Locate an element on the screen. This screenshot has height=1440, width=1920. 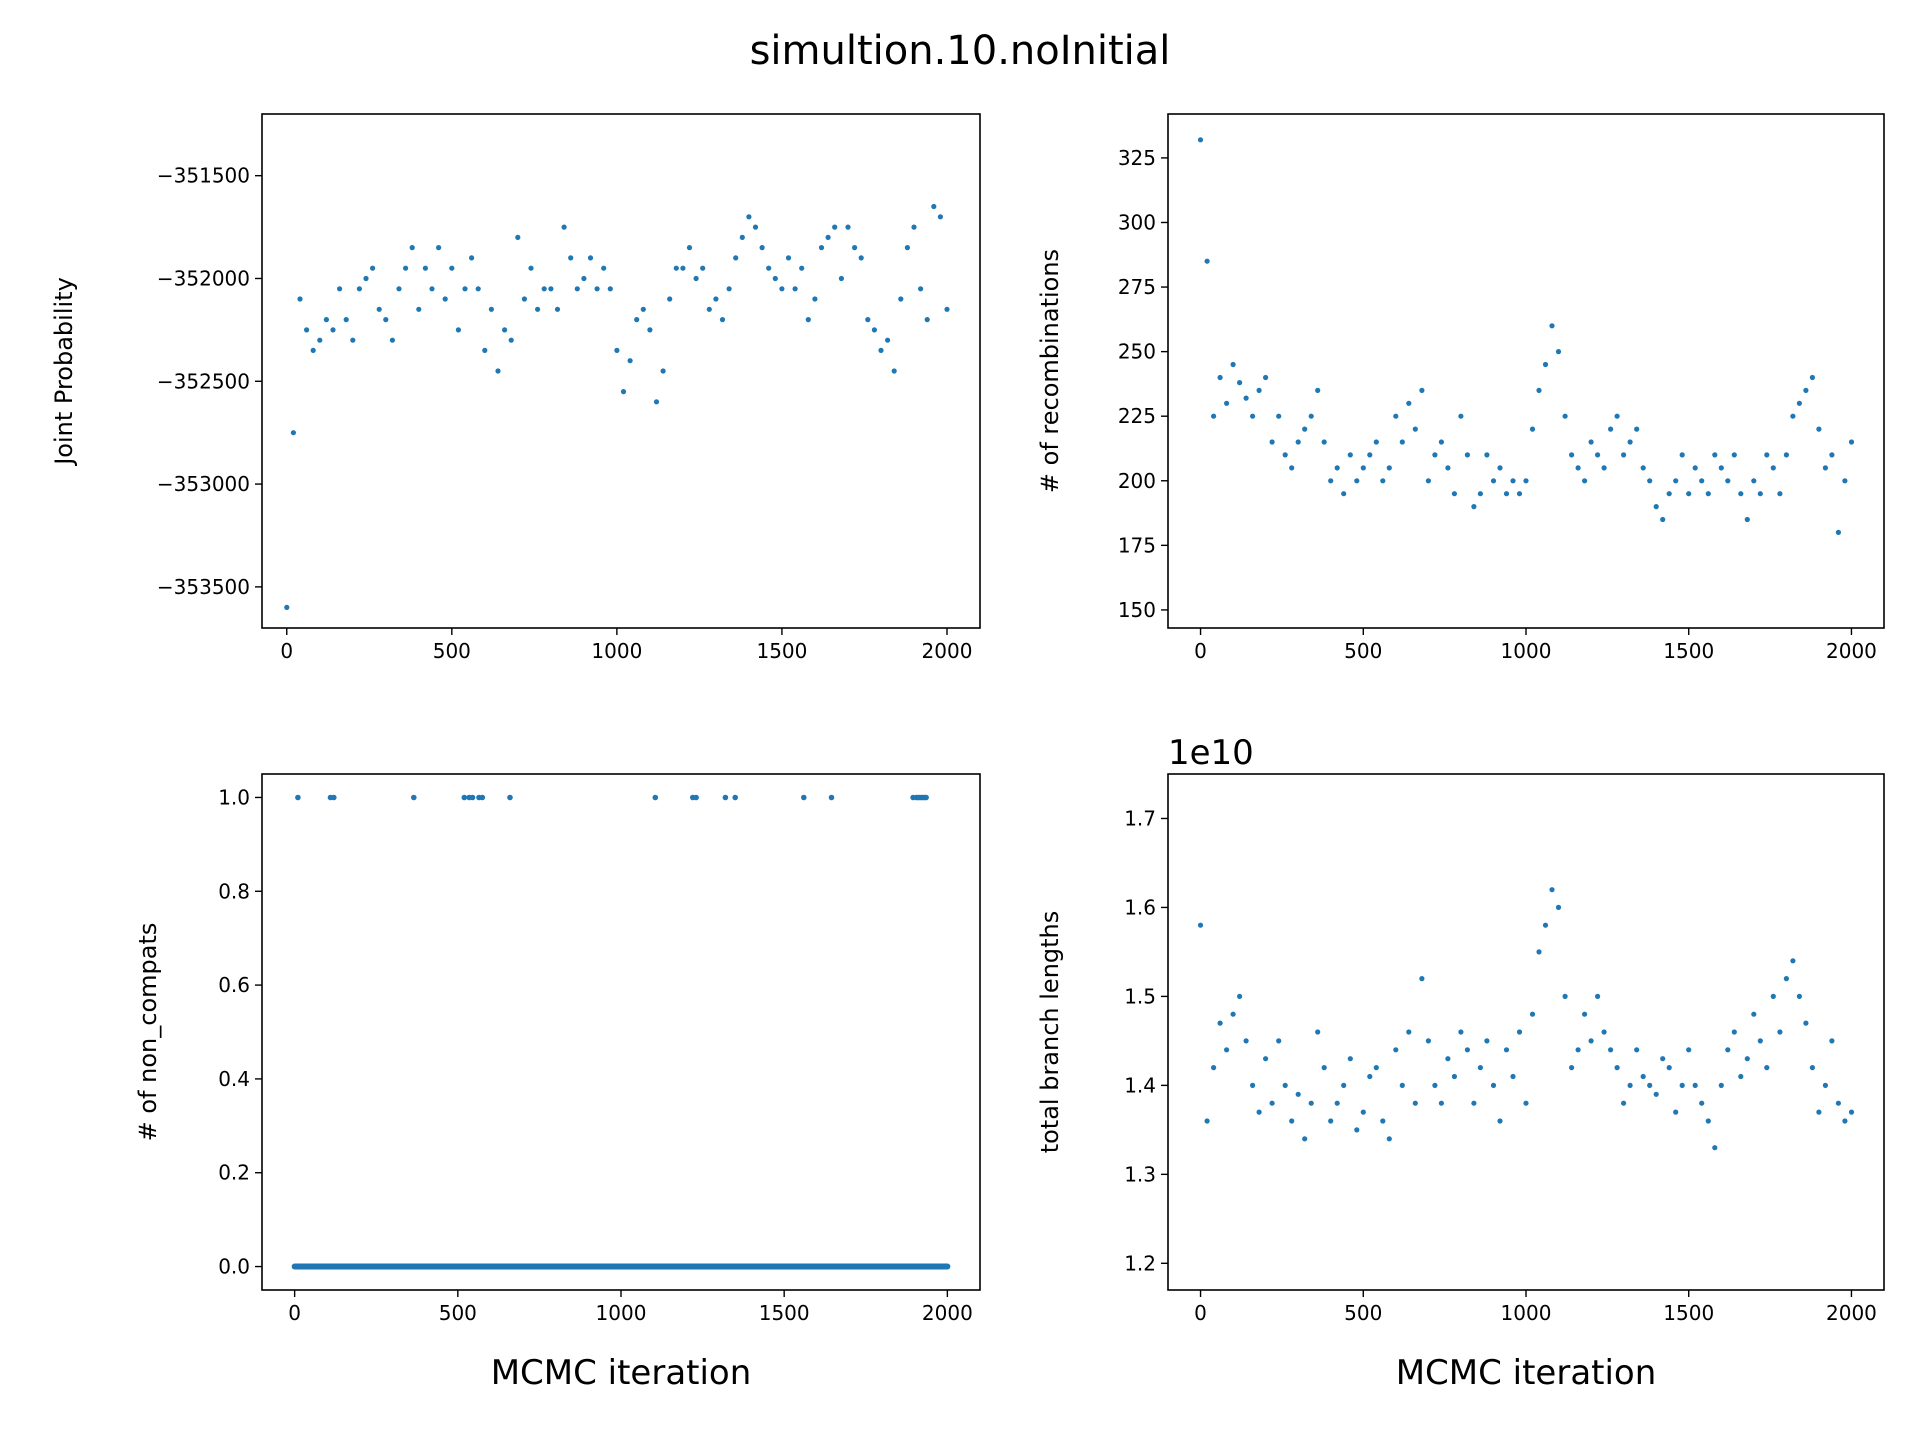
y-tick-label: 0.8 is located at coordinates (234, 891).